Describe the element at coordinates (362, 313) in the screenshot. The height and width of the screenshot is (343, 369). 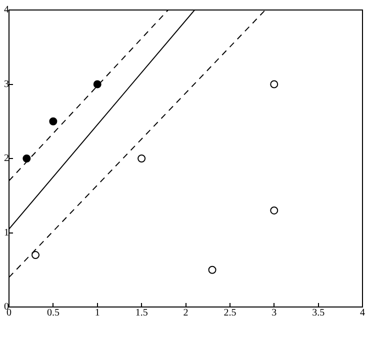
I see `x-tick-label: 4` at that location.